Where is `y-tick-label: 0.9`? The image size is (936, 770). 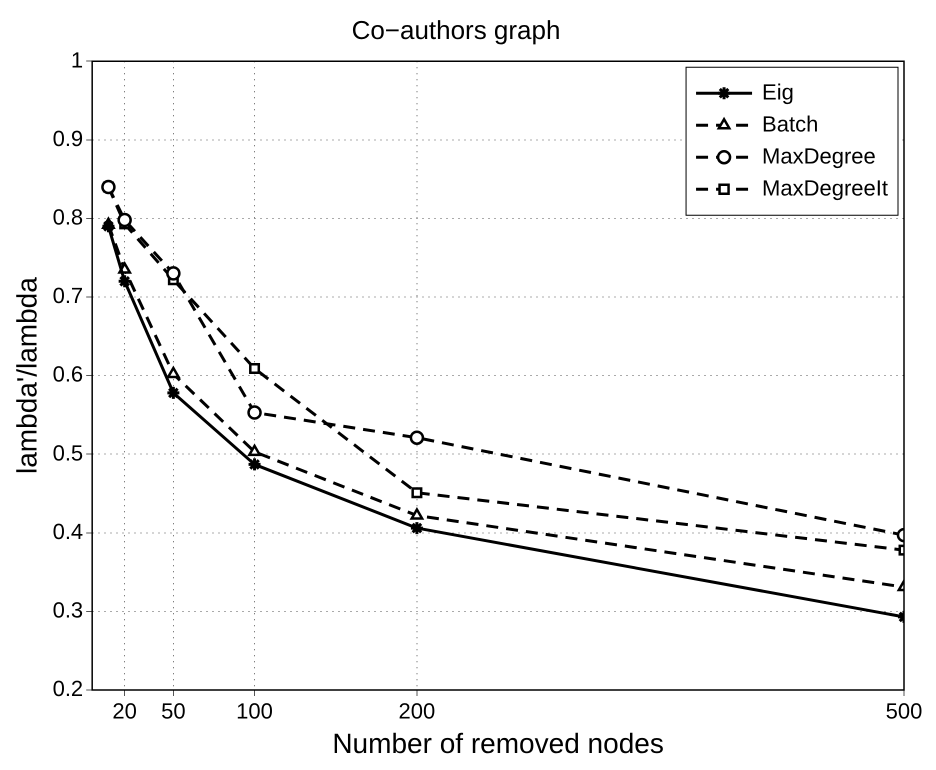 y-tick-label: 0.9 is located at coordinates (68, 138).